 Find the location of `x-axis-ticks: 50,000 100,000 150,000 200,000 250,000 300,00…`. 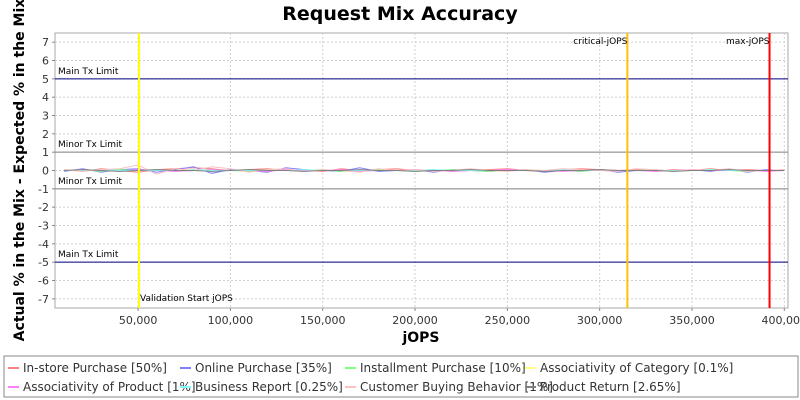

x-axis-ticks: 50,000 100,000 150,000 200,000 250,000 300,00… is located at coordinates (459, 317).